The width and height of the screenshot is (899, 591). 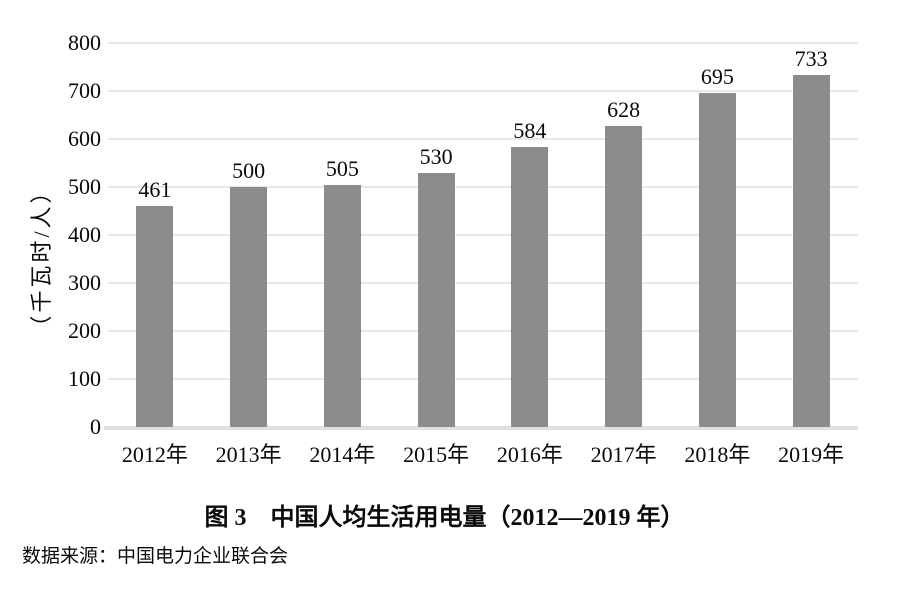 What do you see at coordinates (155, 556) in the screenshot?
I see `source-note: 数据来源：中国电力企业联合会` at bounding box center [155, 556].